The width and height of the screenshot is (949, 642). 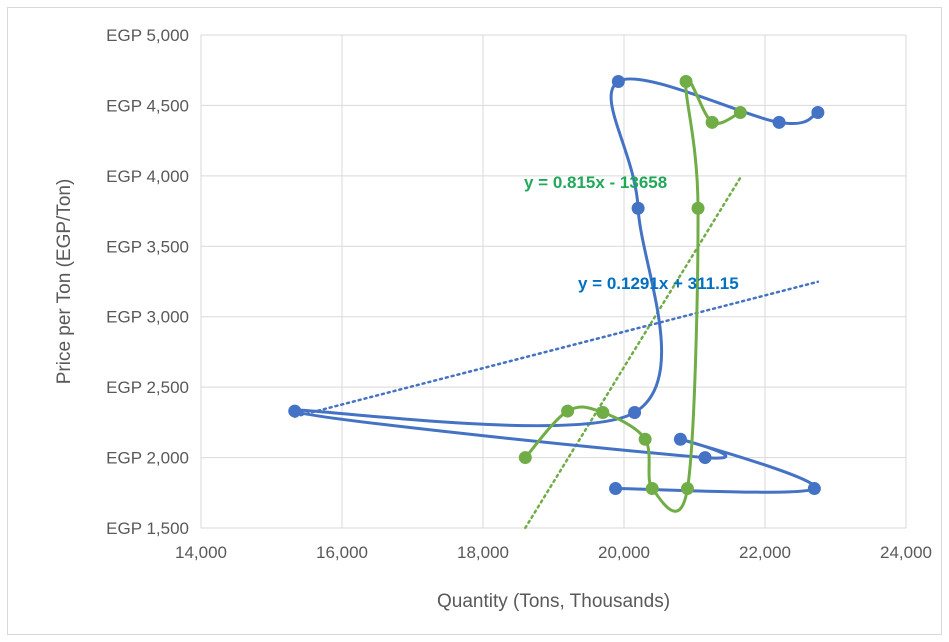 What do you see at coordinates (765, 552) in the screenshot?
I see `x-tick-label: 22,000` at bounding box center [765, 552].